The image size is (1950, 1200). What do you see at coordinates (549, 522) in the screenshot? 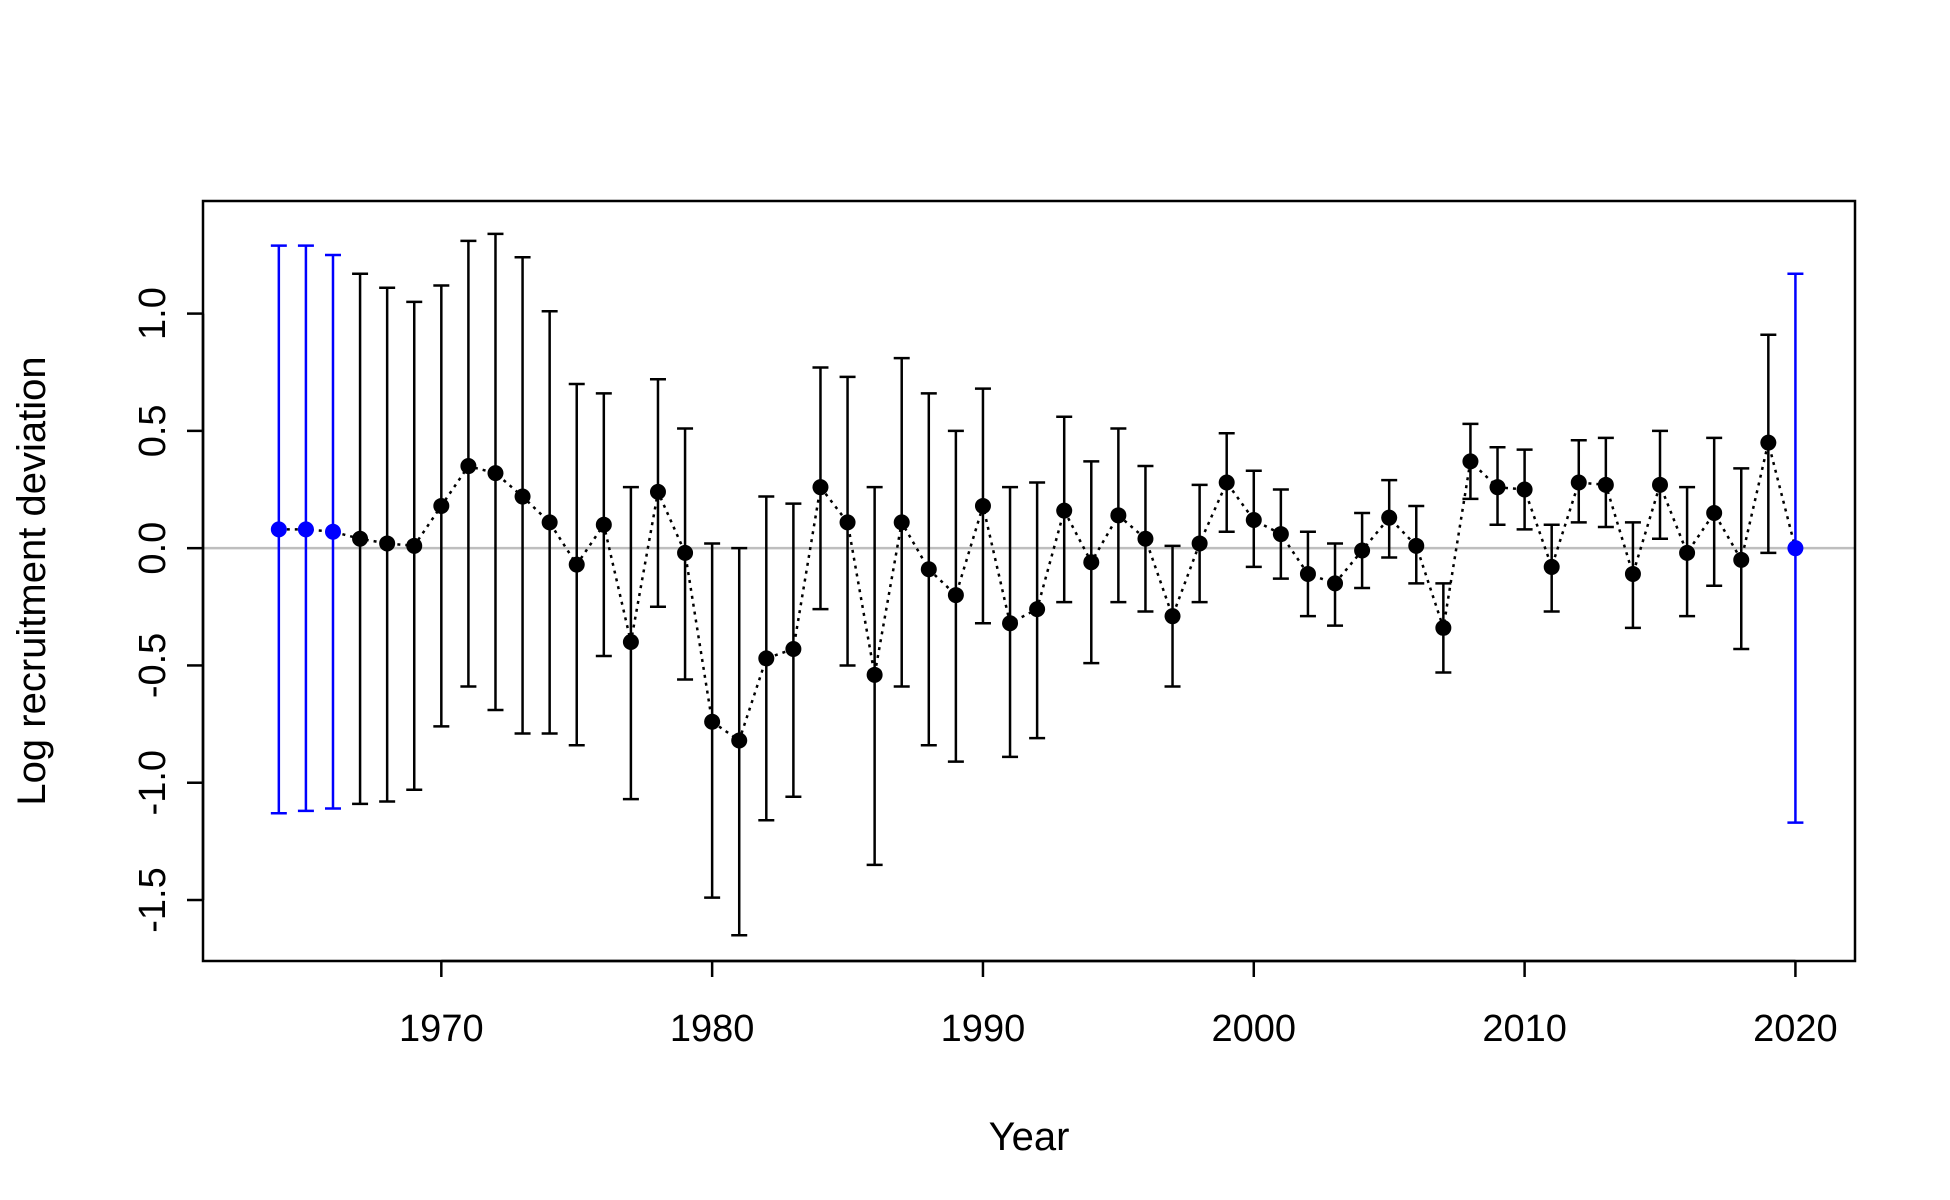
I see `data-point-1974` at bounding box center [549, 522].